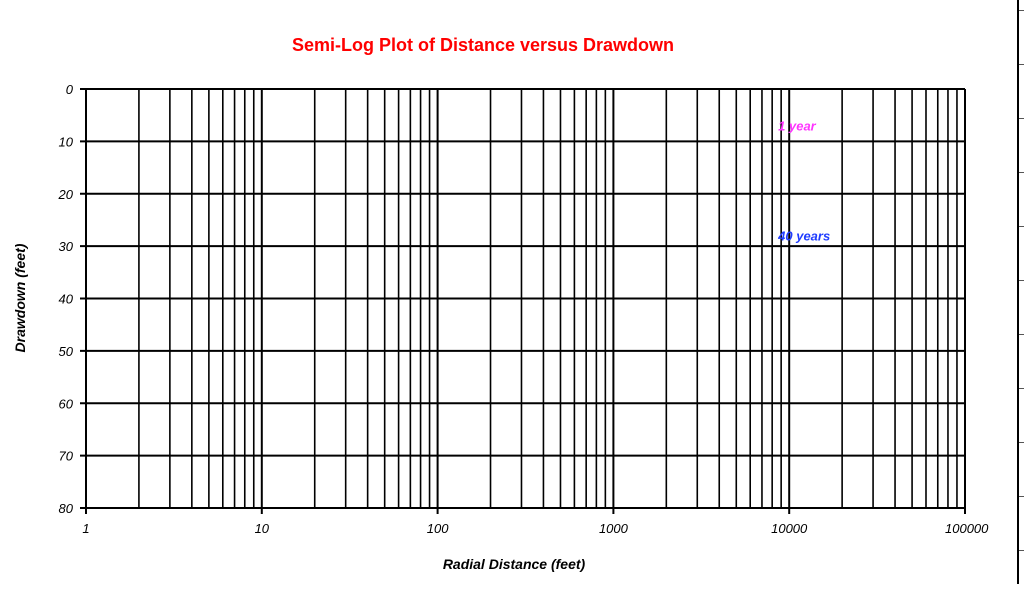  Describe the element at coordinates (514, 564) in the screenshot. I see `x-axis-label: Radial Distance (feet)` at that location.